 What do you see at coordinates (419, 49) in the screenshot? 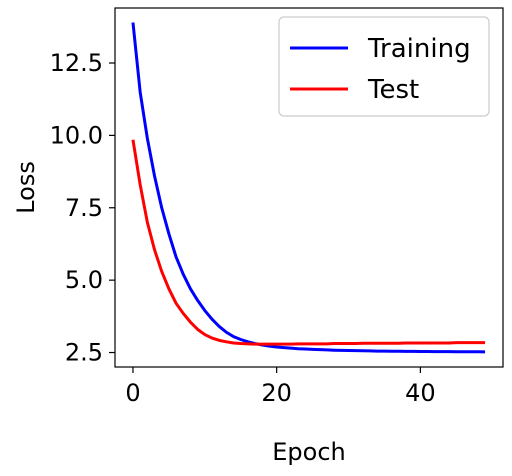
I see `legend-label-training: Training` at bounding box center [419, 49].